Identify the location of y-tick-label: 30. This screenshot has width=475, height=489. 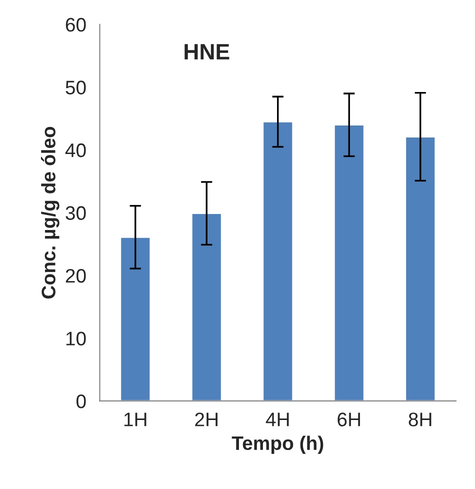
(76, 213).